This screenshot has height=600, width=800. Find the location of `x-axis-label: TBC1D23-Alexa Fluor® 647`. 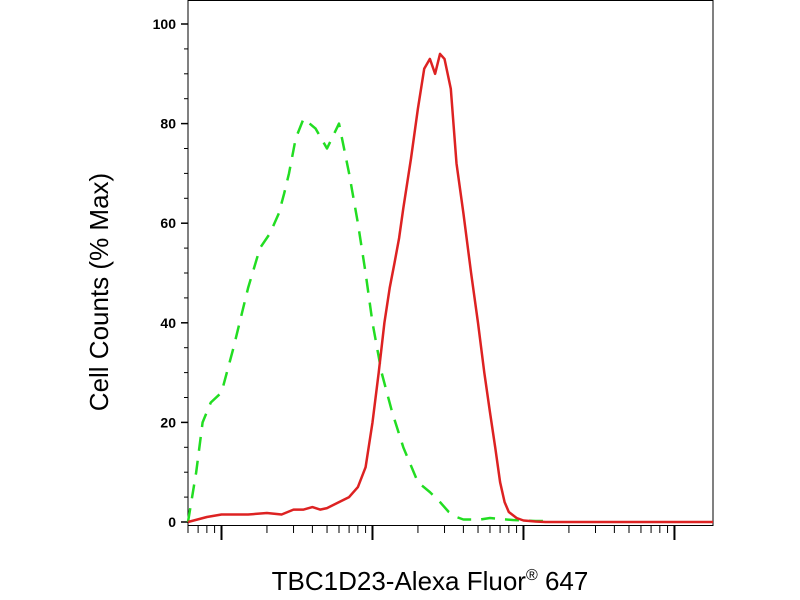

x-axis-label: TBC1D23-Alexa Fluor® 647 is located at coordinates (430, 581).